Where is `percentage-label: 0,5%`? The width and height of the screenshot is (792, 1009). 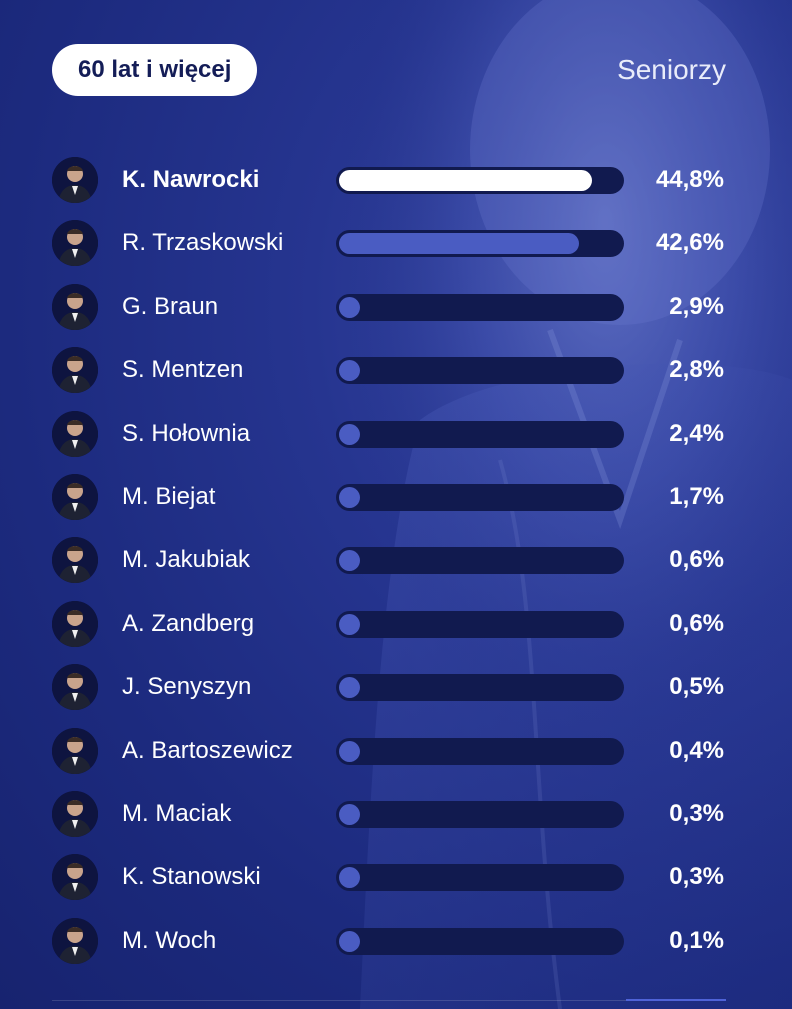 percentage-label: 0,5% is located at coordinates (696, 687).